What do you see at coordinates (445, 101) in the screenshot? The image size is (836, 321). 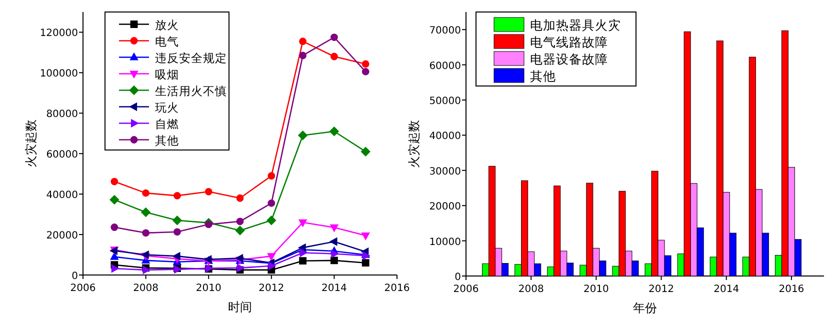 I see `y-tick-label: 50000` at bounding box center [445, 101].